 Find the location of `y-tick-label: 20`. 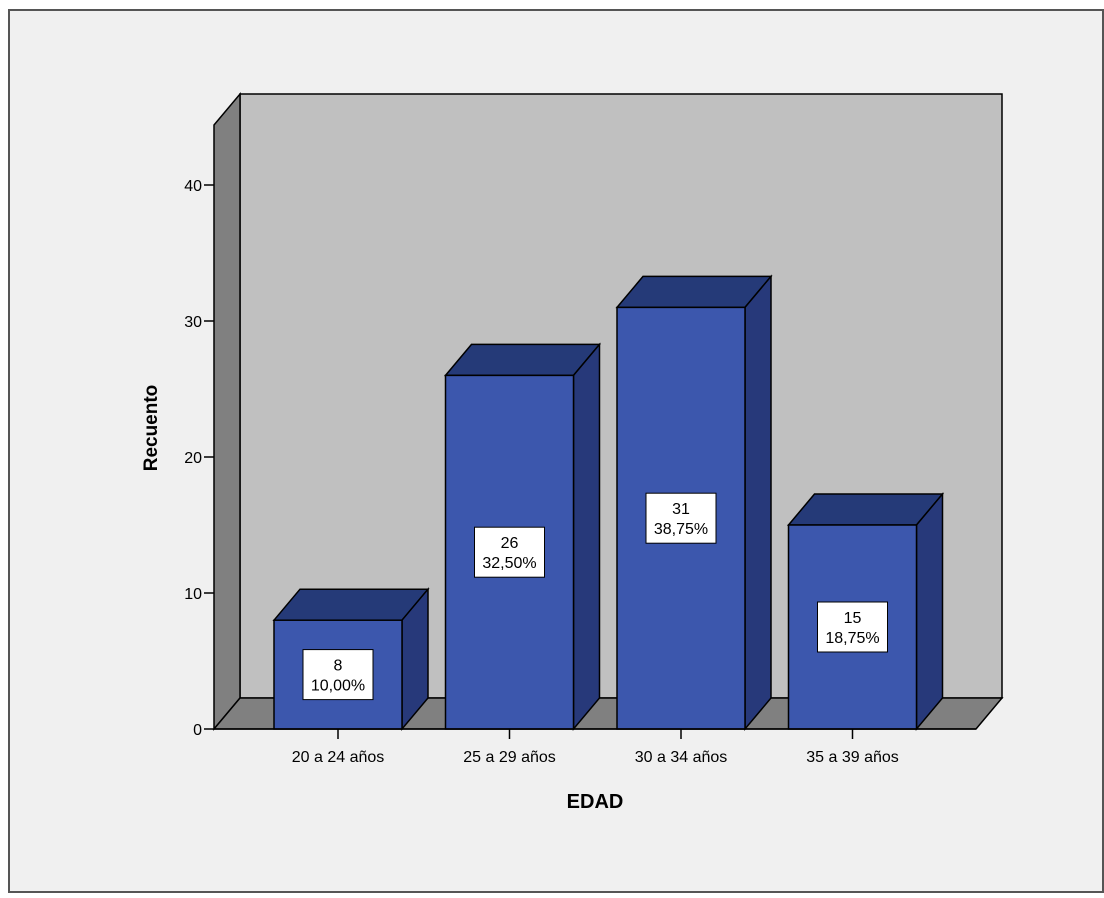

y-tick-label: 20 is located at coordinates (193, 458).